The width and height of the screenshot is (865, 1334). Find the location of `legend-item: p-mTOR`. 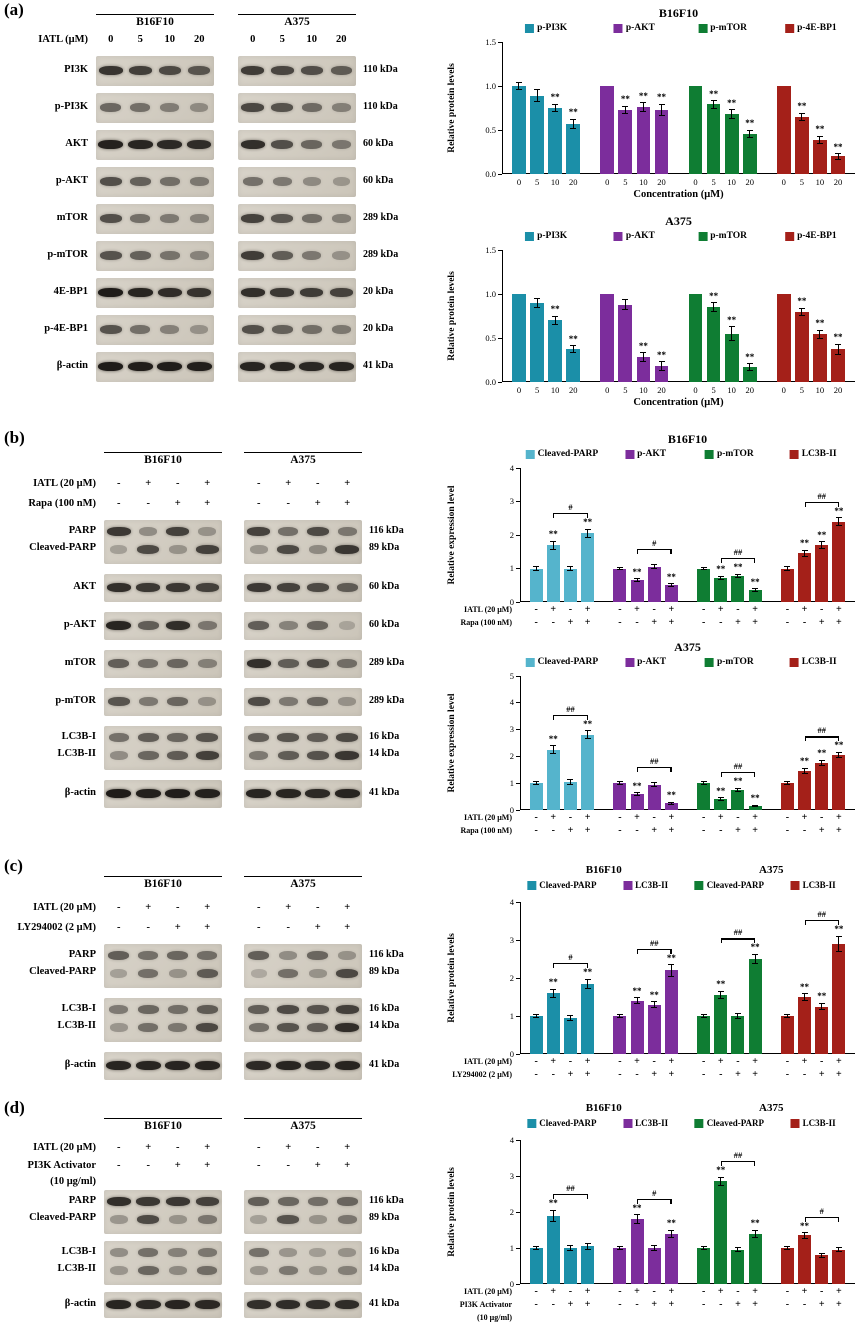

legend-item: p-mTOR is located at coordinates (722, 28).